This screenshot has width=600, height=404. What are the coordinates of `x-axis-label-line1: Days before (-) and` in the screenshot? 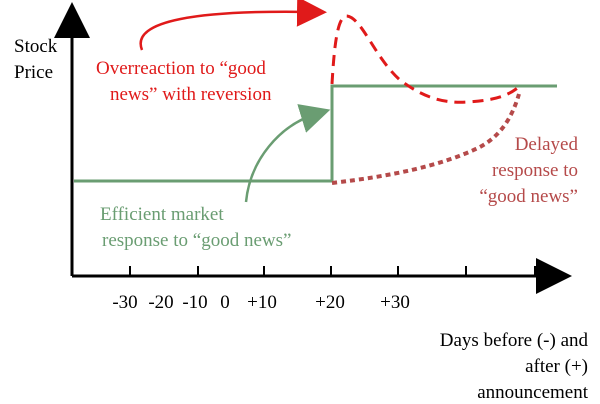 It's located at (514, 340).